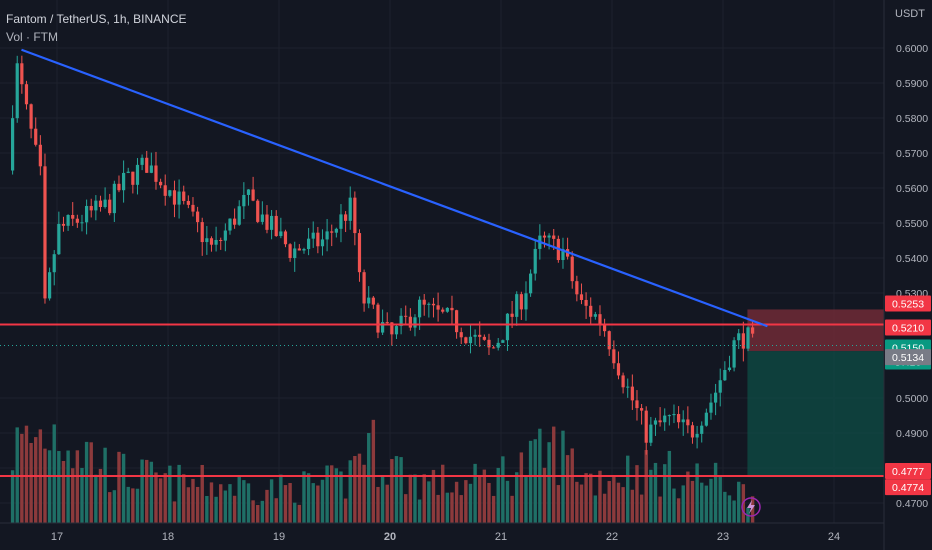 The image size is (932, 550). I want to click on lightning-icon, so click(751, 507).